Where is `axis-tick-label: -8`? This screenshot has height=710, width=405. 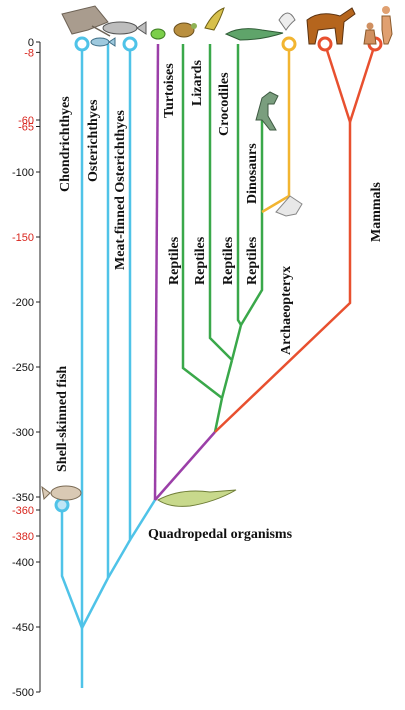 axis-tick-label: -8 is located at coordinates (29, 53).